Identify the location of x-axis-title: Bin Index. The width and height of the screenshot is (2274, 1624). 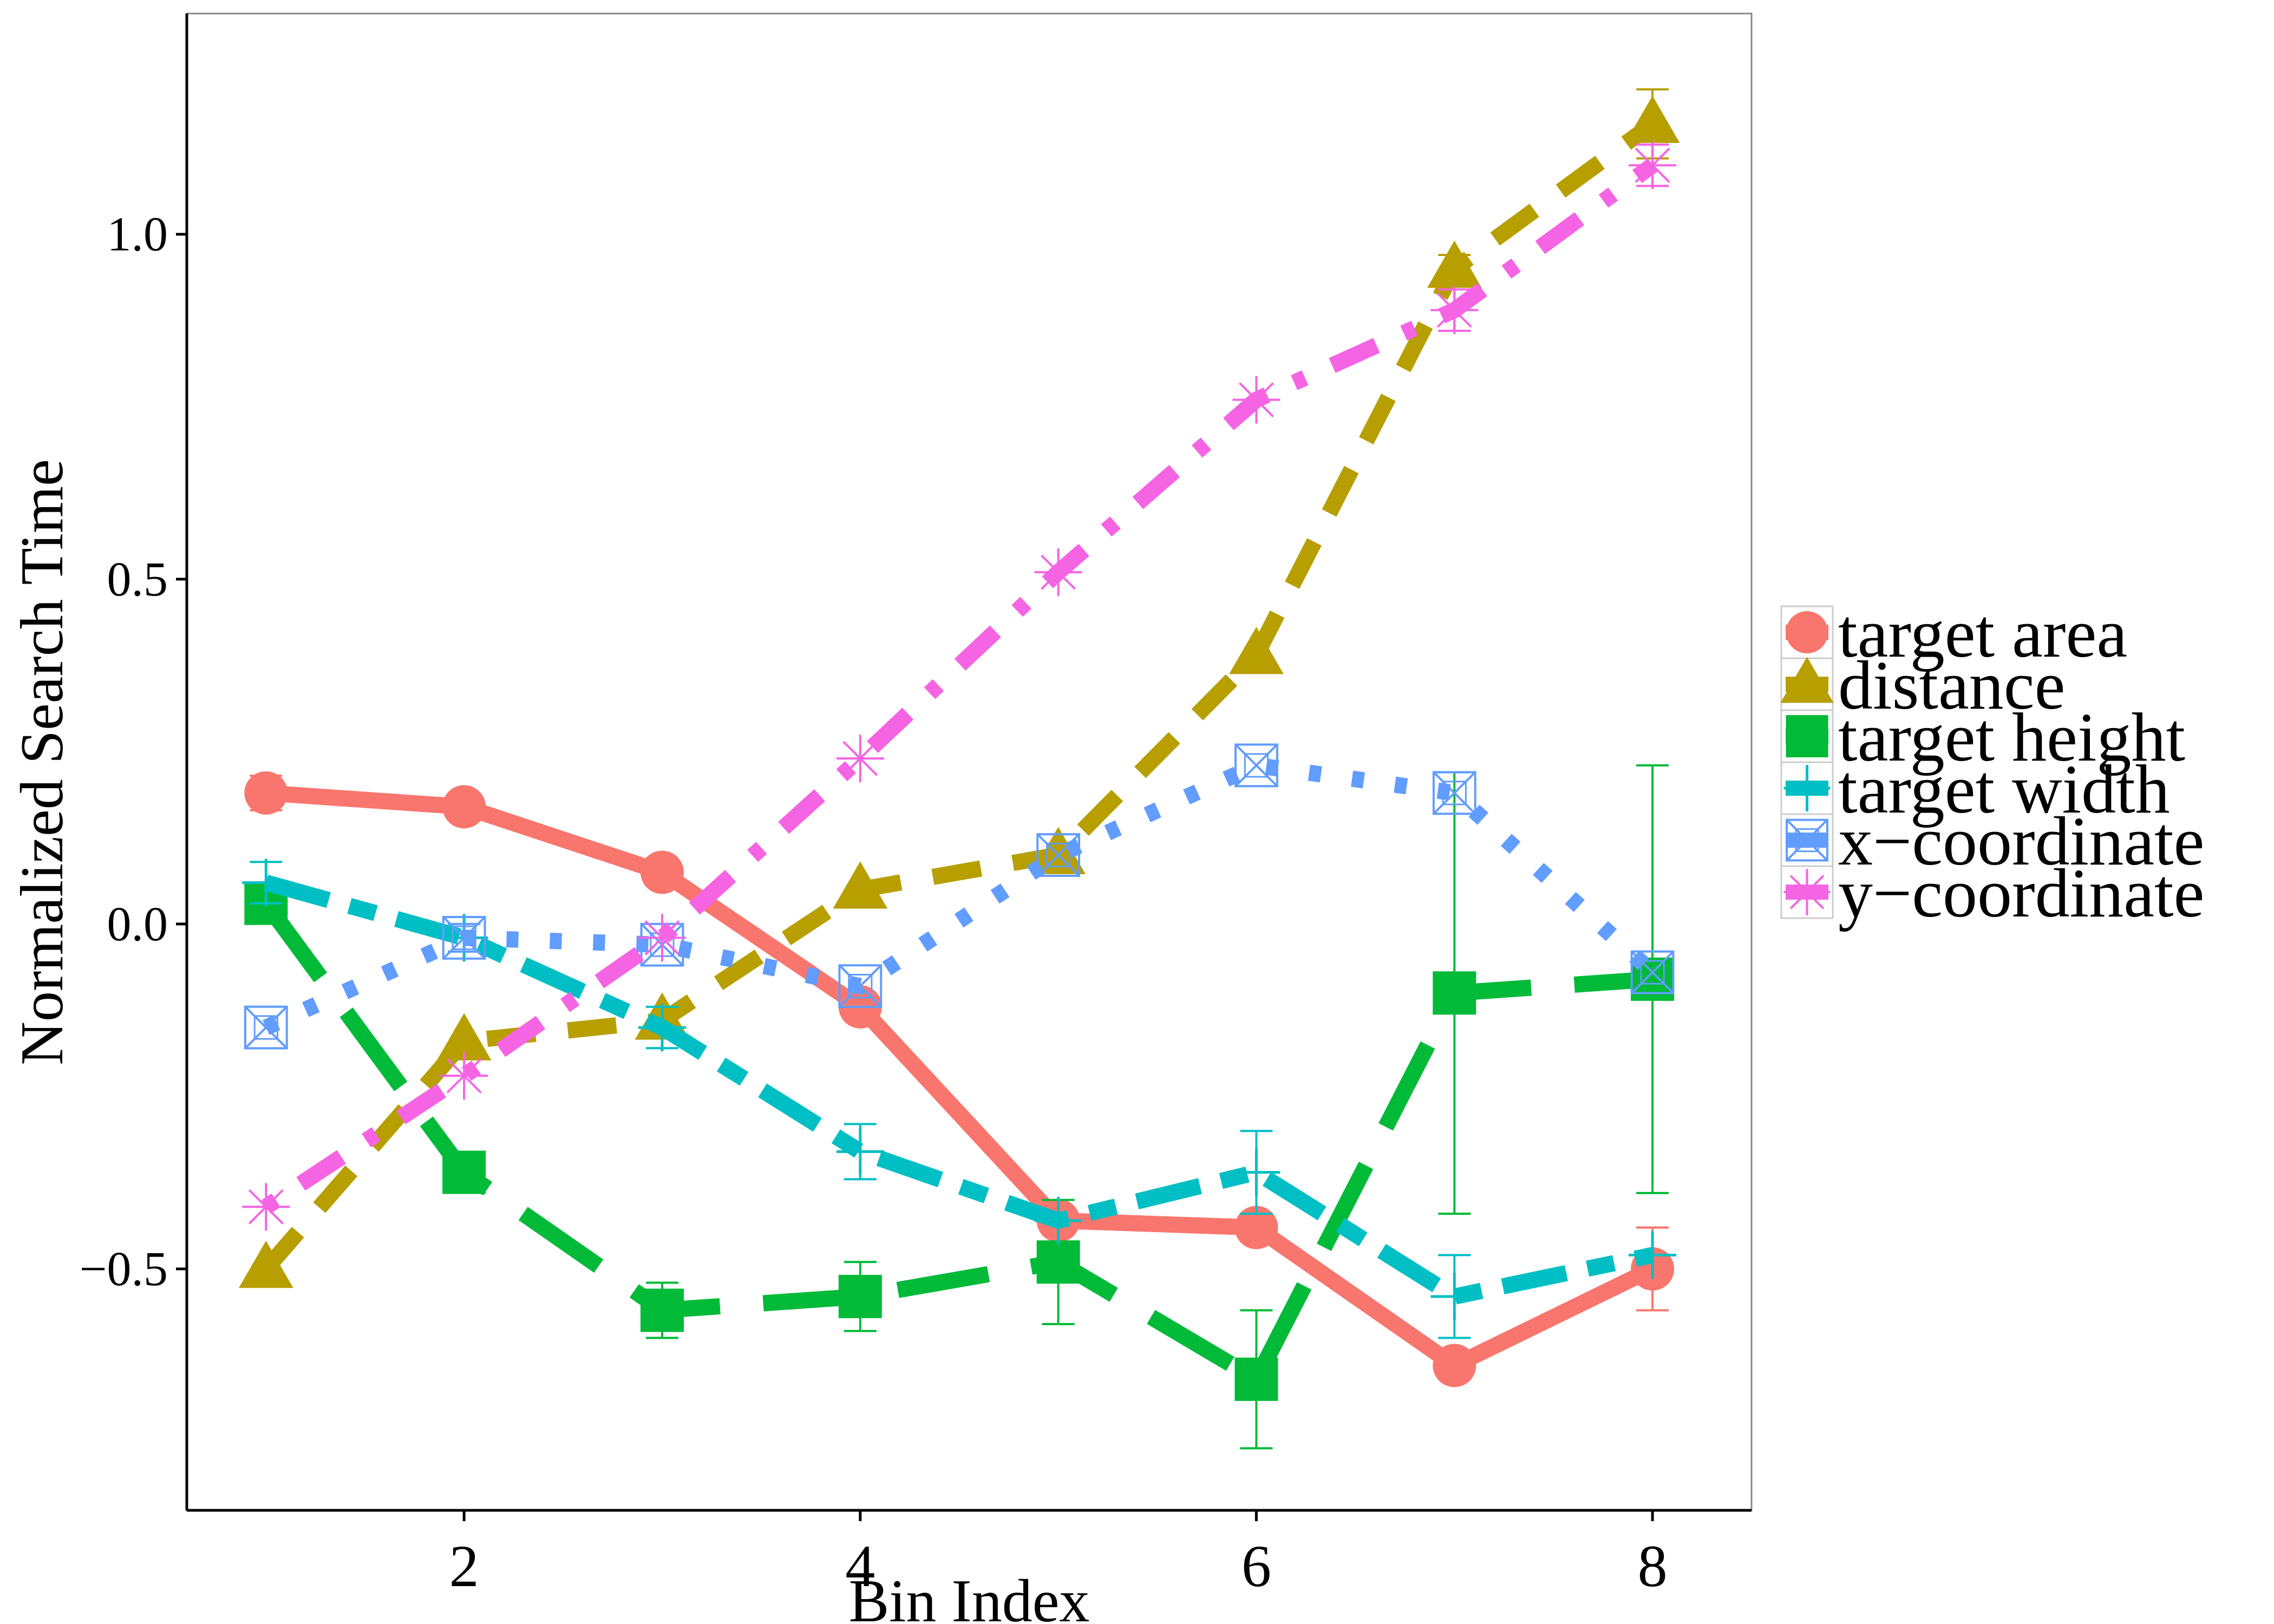
(970, 1596).